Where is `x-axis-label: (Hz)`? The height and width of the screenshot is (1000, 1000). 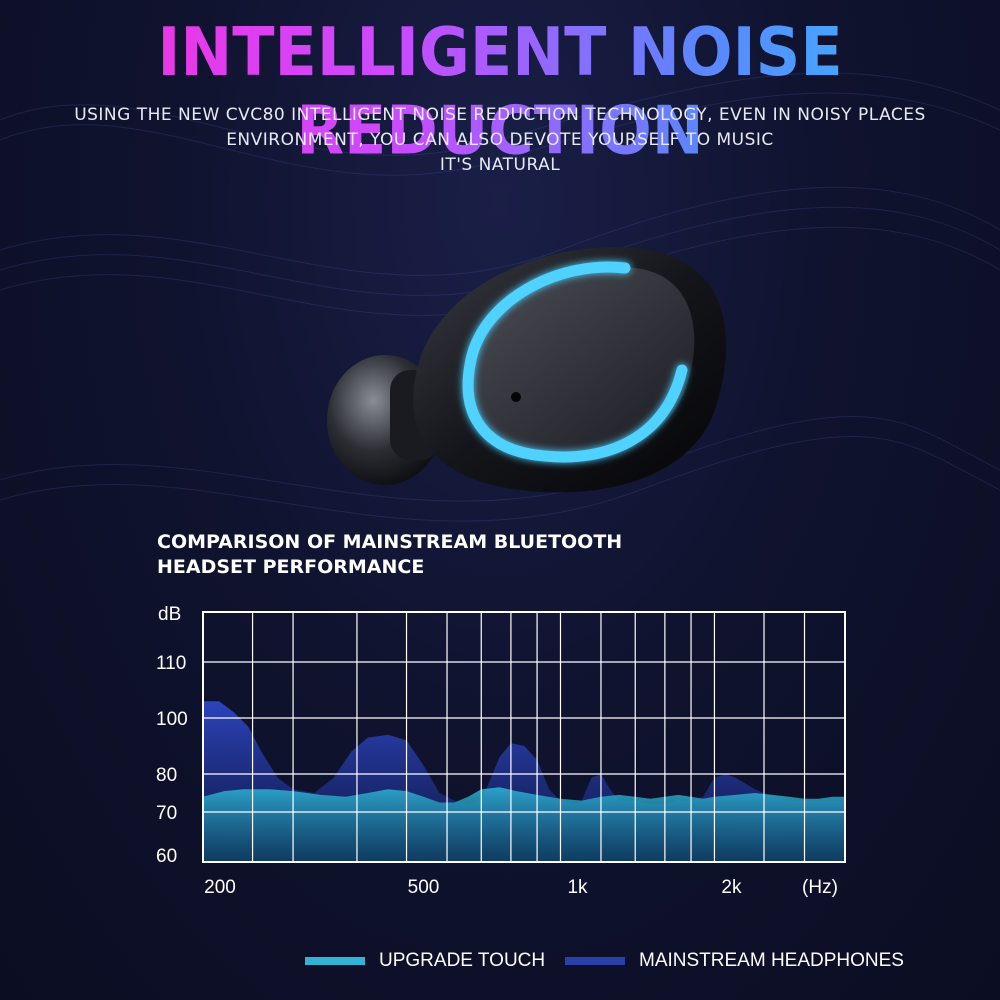 x-axis-label: (Hz) is located at coordinates (820, 887).